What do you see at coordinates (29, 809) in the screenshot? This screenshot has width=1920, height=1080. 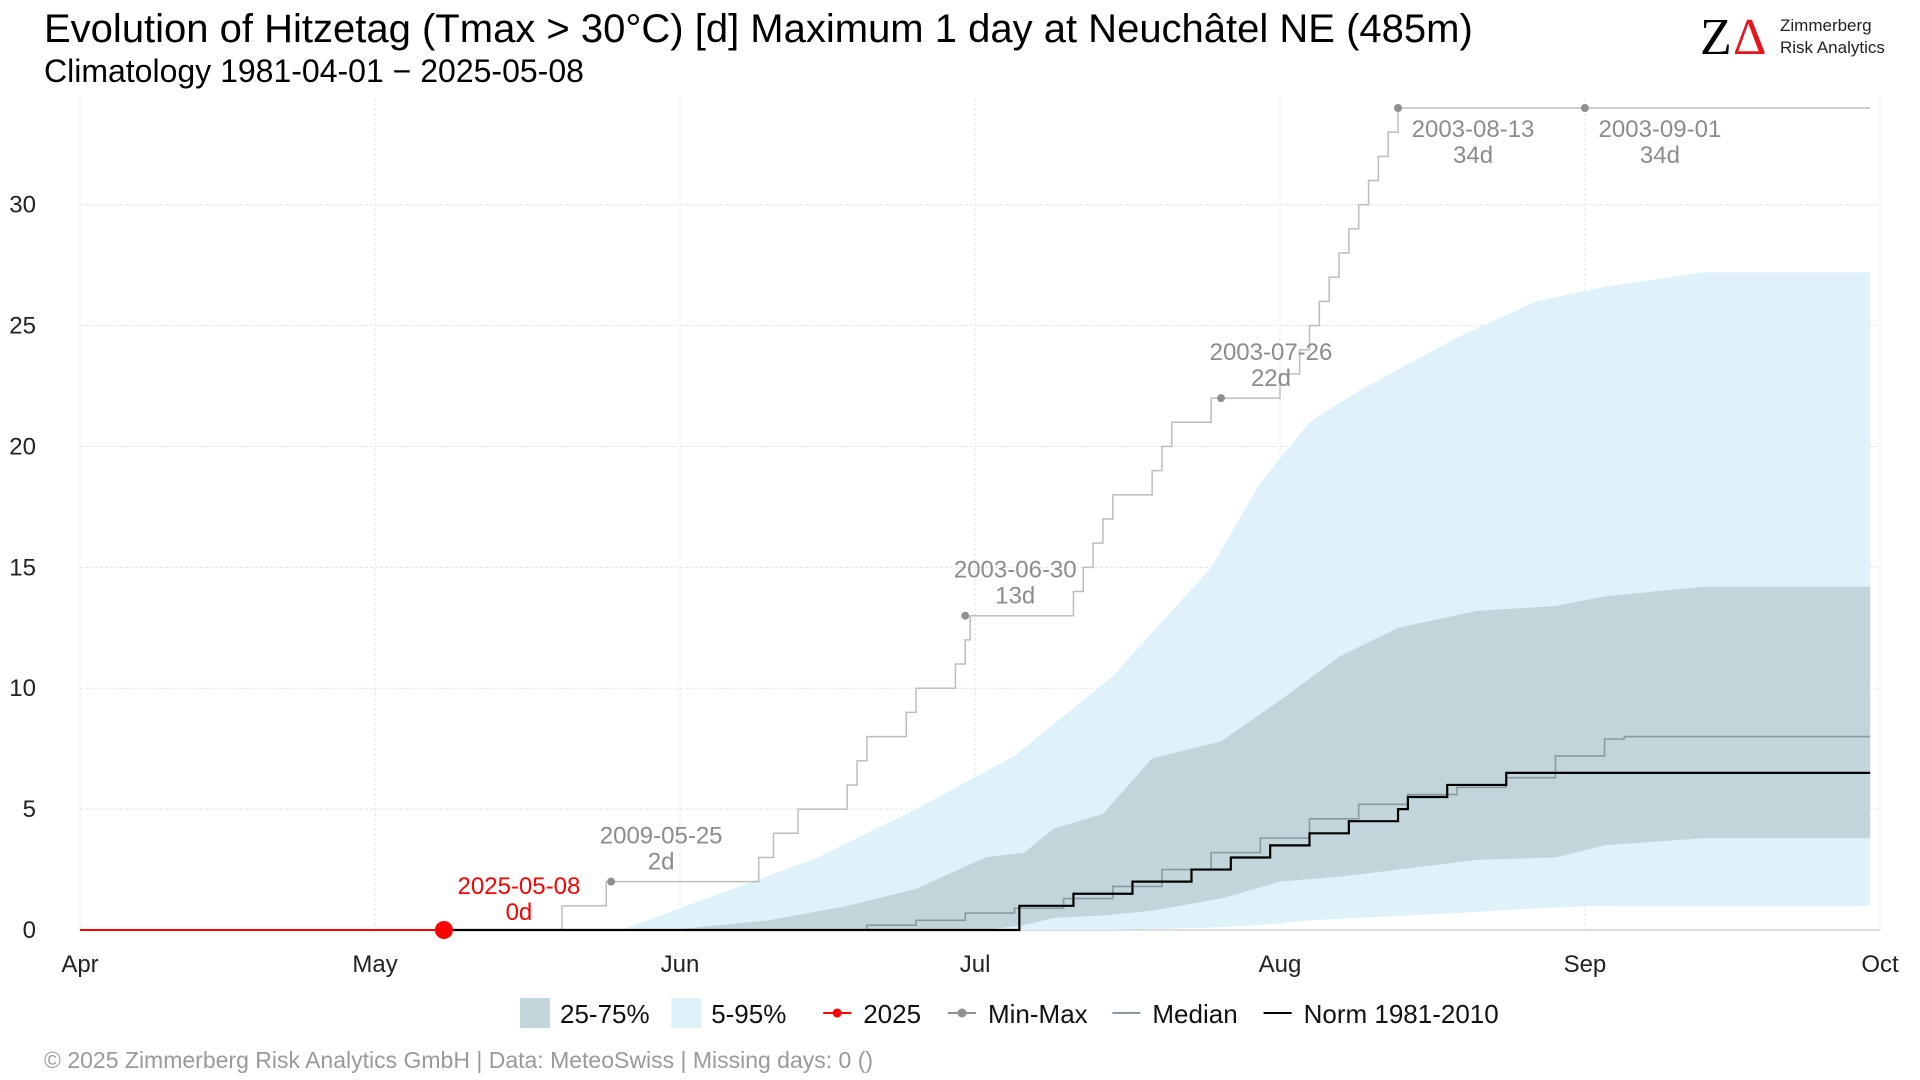 I see `y-tick-label: 5` at bounding box center [29, 809].